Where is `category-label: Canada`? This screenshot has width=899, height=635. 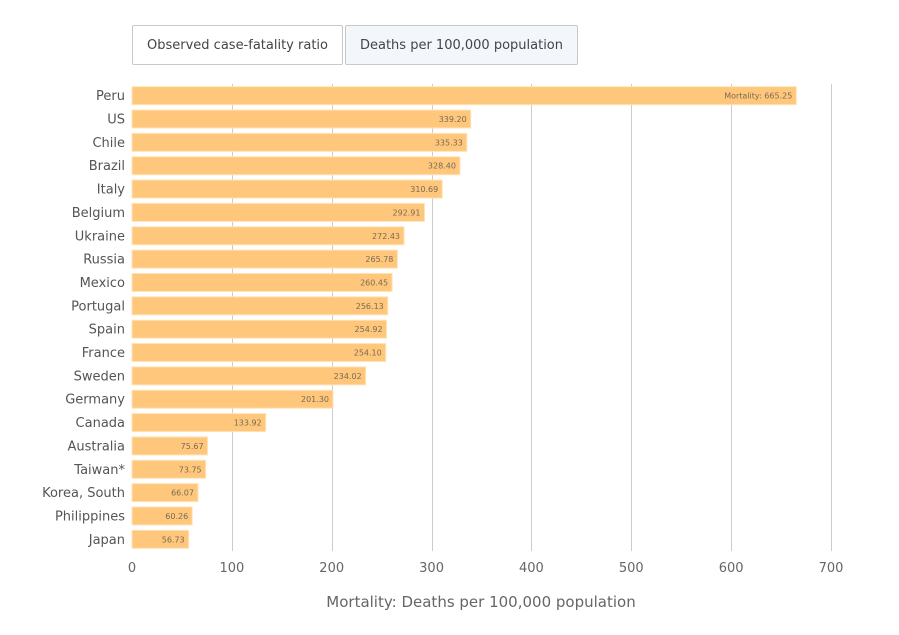 category-label: Canada is located at coordinates (100, 423).